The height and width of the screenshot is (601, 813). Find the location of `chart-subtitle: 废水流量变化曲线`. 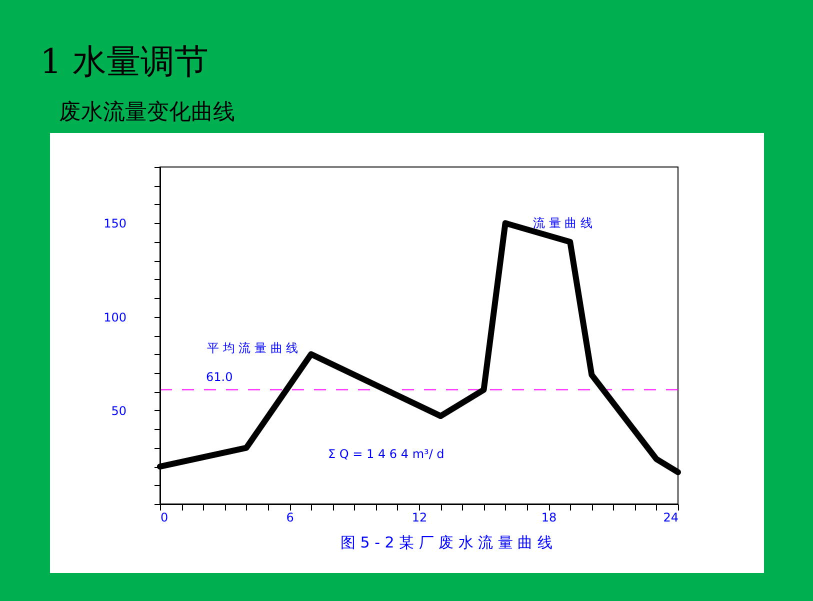

chart-subtitle: 废水流量变化曲线 is located at coordinates (147, 112).